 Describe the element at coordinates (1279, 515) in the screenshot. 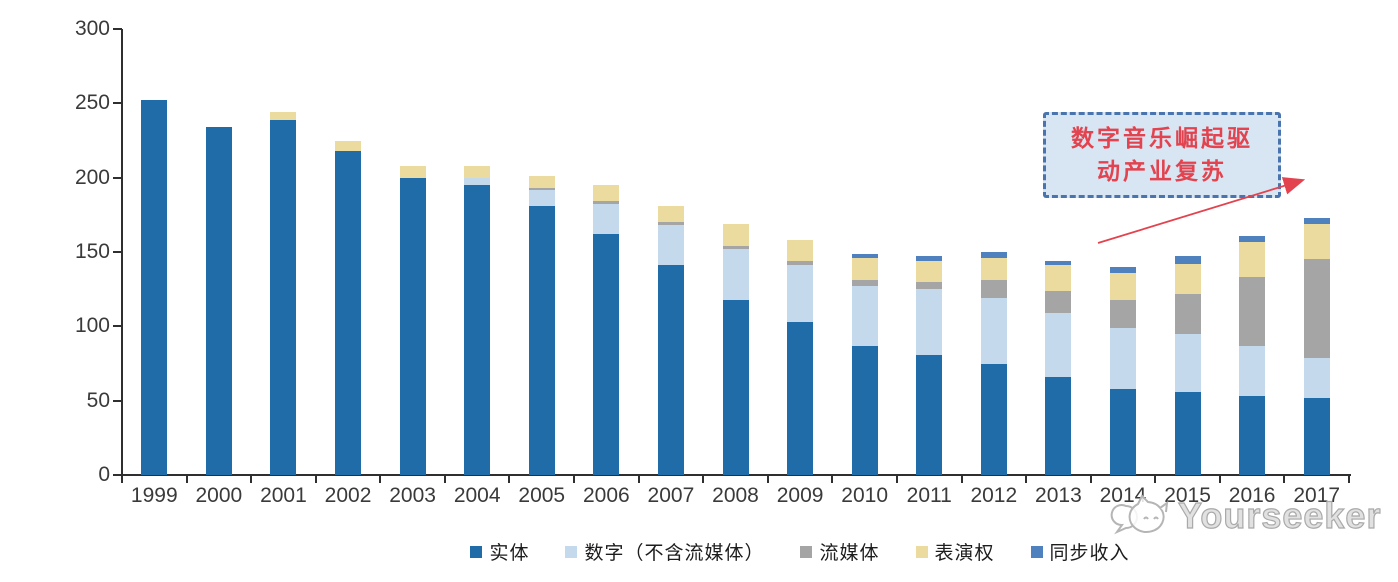

I see `watermark-text: Yourseeker` at that location.